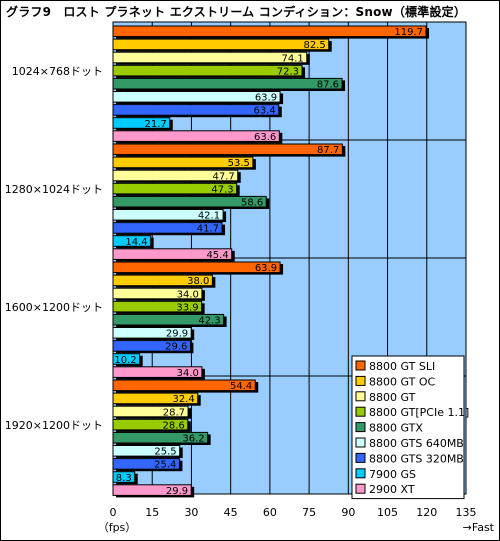  I want to click on legend-label: 7900 GS, so click(392, 474).